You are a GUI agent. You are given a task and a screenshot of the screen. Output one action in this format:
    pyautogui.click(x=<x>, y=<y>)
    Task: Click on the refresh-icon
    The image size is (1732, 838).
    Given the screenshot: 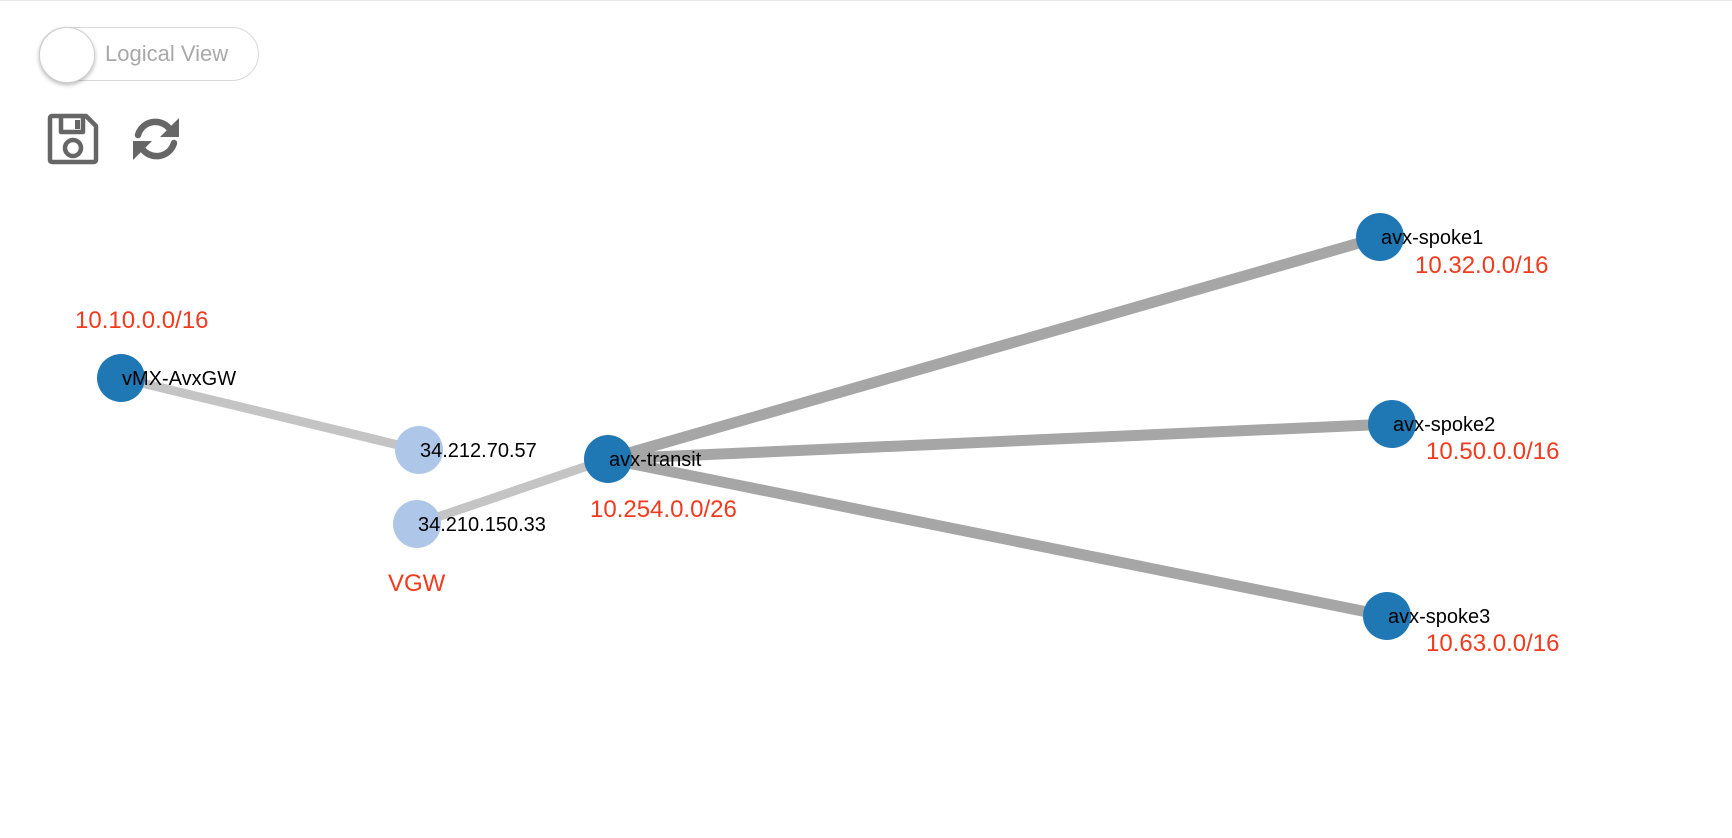 What is the action you would take?
    pyautogui.click(x=156, y=139)
    